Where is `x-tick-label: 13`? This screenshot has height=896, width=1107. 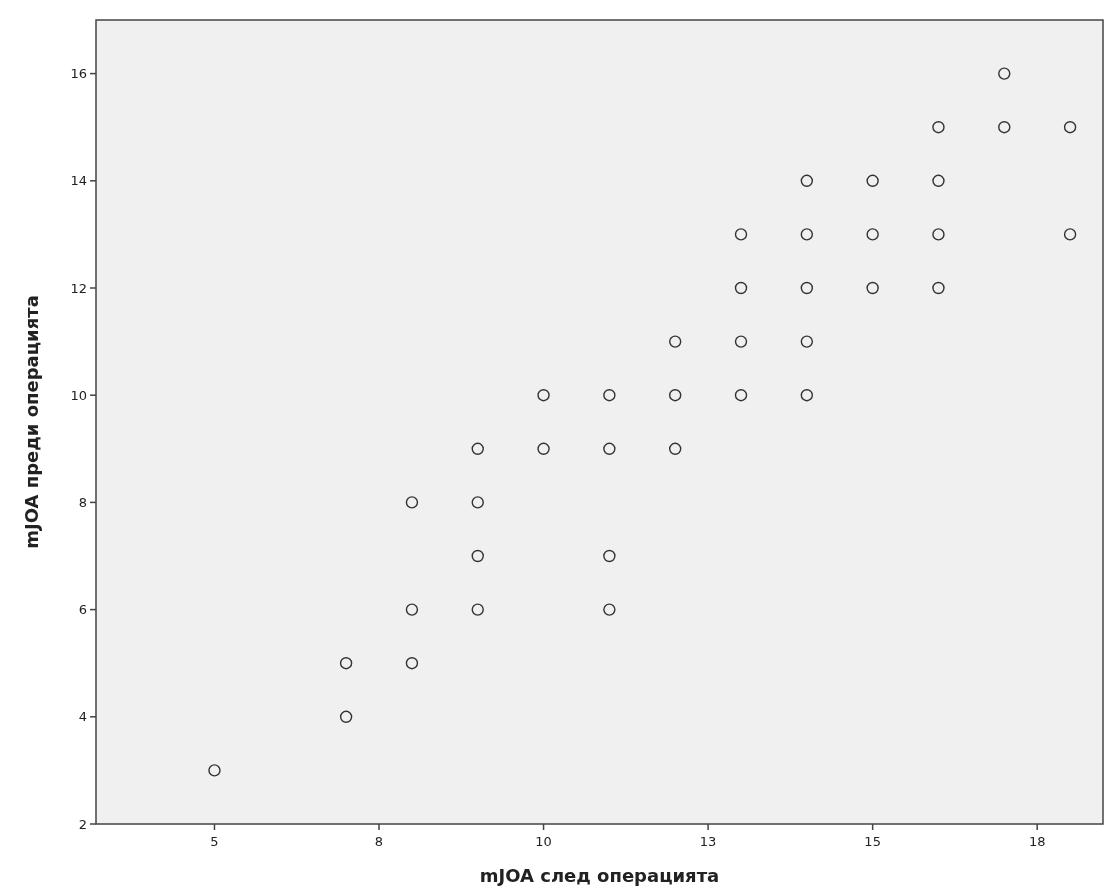 x-tick-label: 13 is located at coordinates (708, 841).